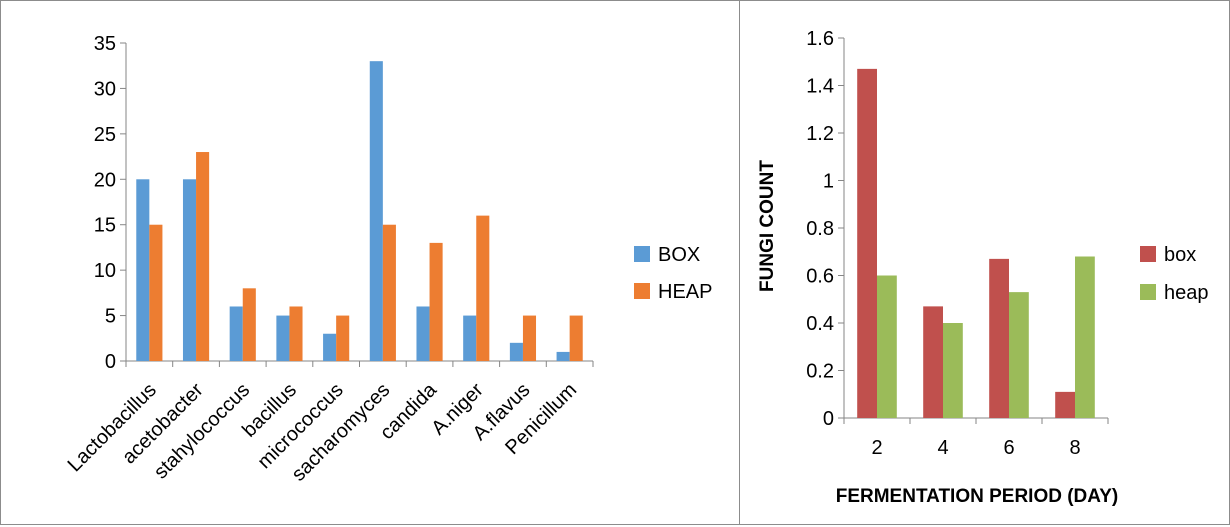  Describe the element at coordinates (679, 255) in the screenshot. I see `legend-label-box: BOX` at that location.